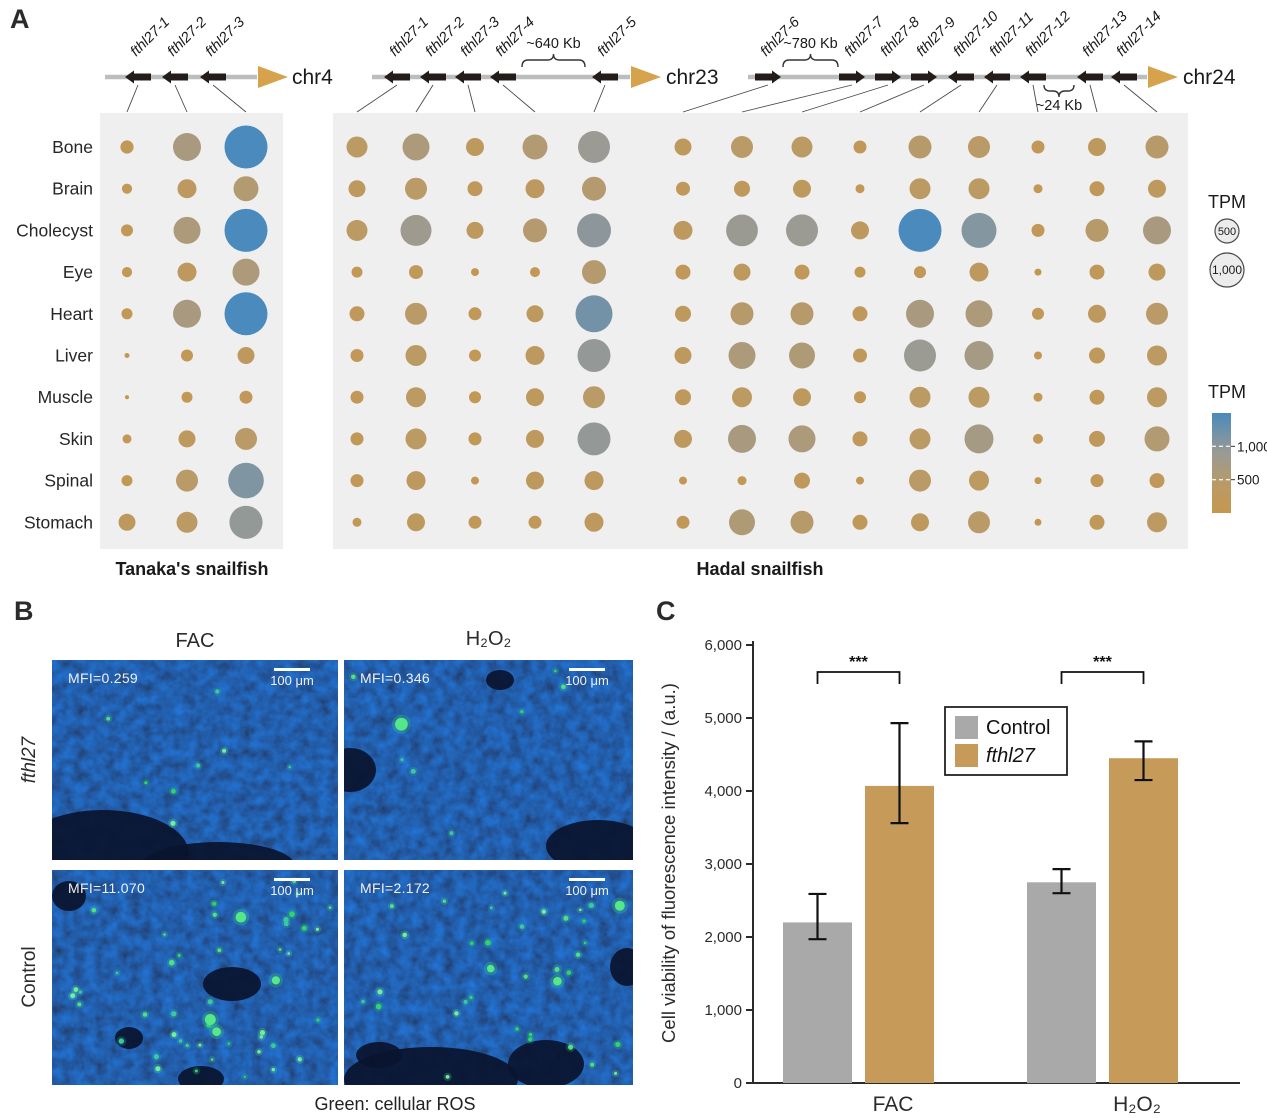 The image size is (1267, 1118). I want to click on color-legend-bar, so click(1221, 463).